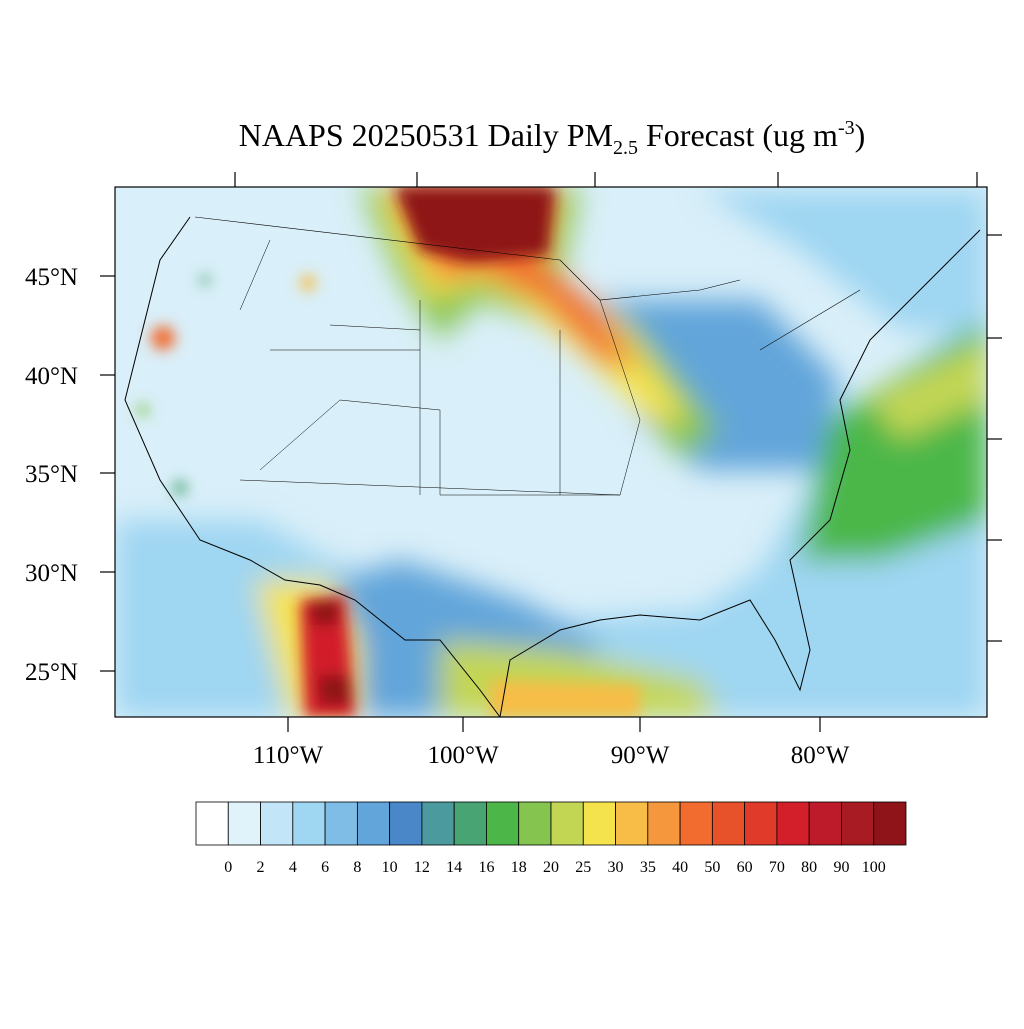  I want to click on colorbar-label: 8, so click(357, 867).